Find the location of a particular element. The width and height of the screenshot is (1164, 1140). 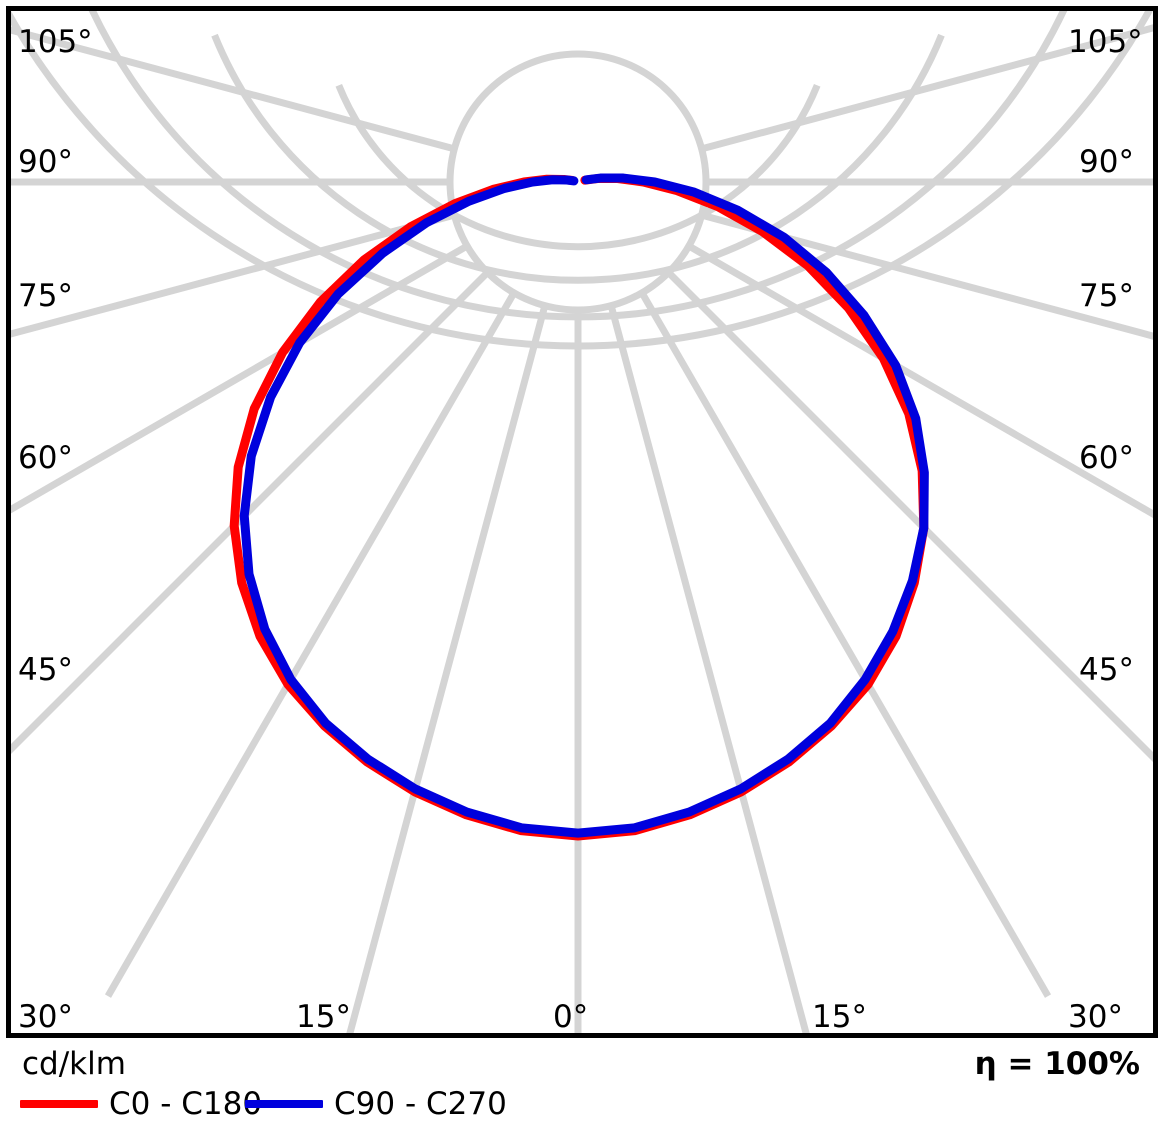

angle-label-left-1: 90° is located at coordinates (45, 162).